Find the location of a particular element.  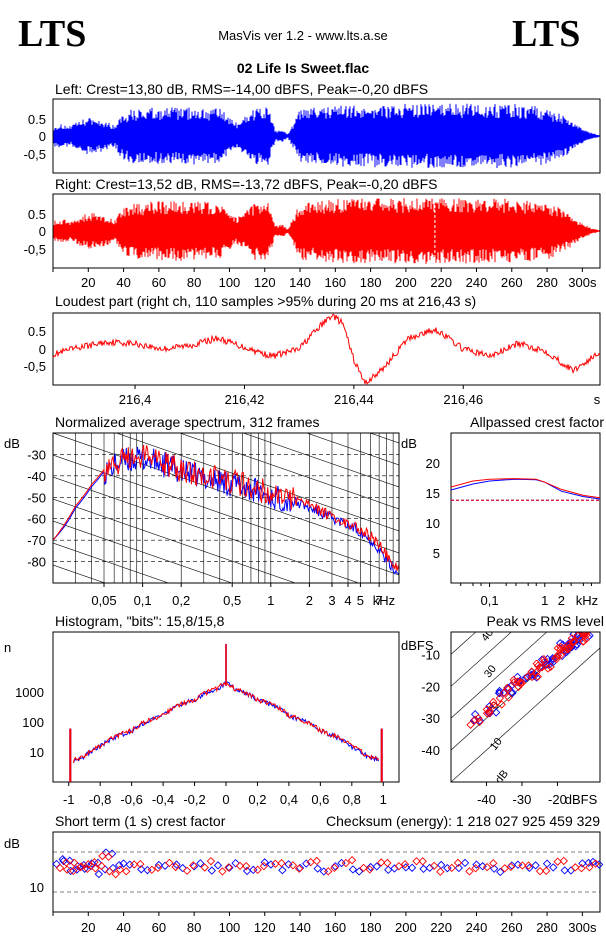

x-tick-label: 1 is located at coordinates (270, 600).